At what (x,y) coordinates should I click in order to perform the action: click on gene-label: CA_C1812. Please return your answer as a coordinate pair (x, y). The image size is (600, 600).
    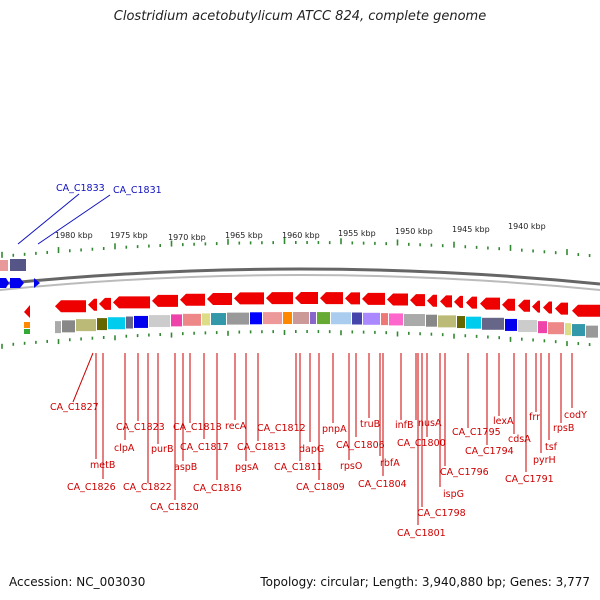
    Looking at the image, I should click on (281, 428).